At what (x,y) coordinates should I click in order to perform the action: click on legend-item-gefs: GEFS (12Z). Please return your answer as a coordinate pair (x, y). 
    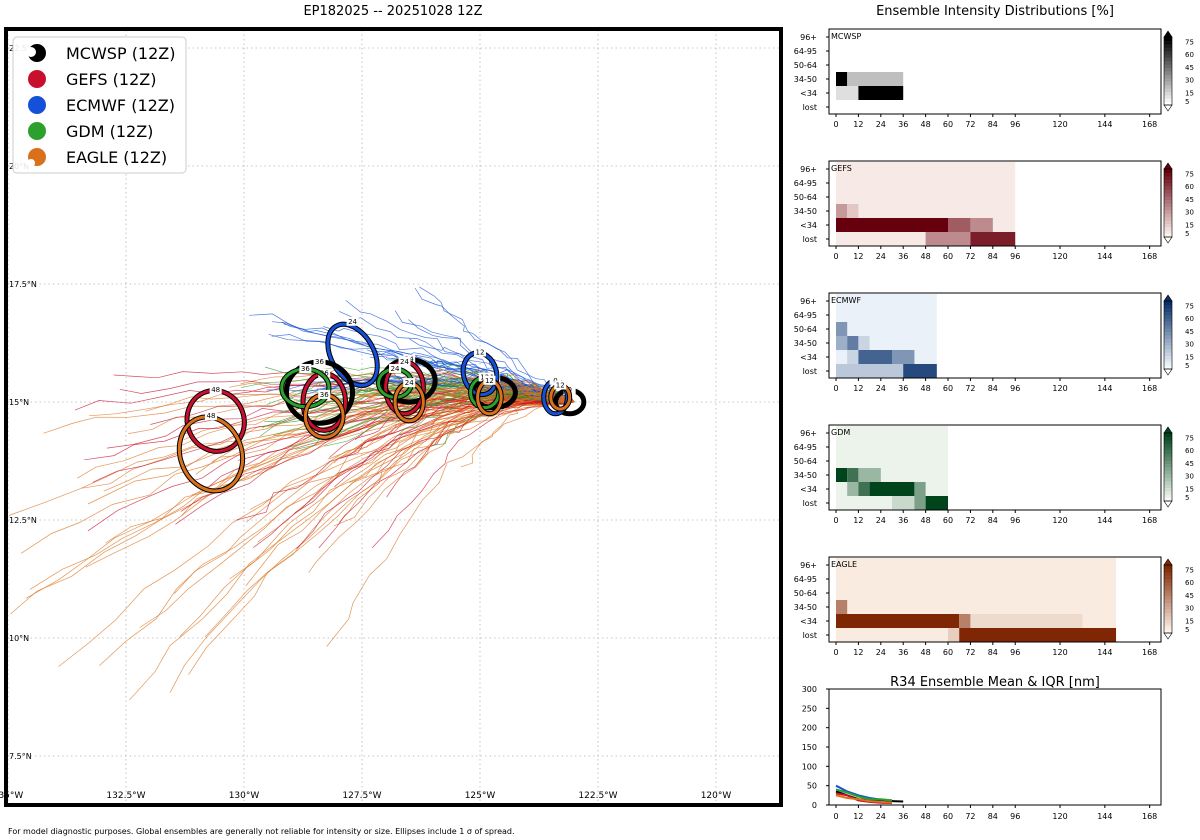
    Looking at the image, I should click on (92, 79).